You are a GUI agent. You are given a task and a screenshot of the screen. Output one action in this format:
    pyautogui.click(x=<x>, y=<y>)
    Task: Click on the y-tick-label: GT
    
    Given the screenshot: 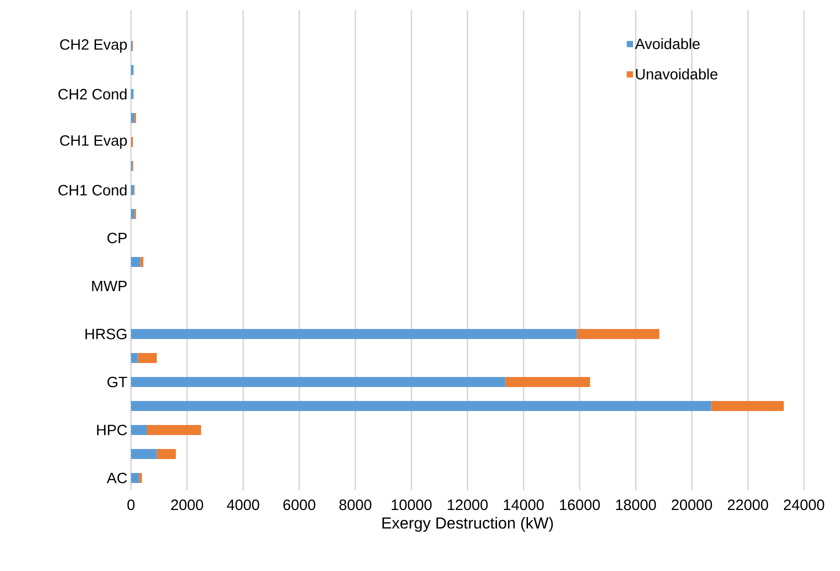 What is the action you would take?
    pyautogui.click(x=117, y=382)
    